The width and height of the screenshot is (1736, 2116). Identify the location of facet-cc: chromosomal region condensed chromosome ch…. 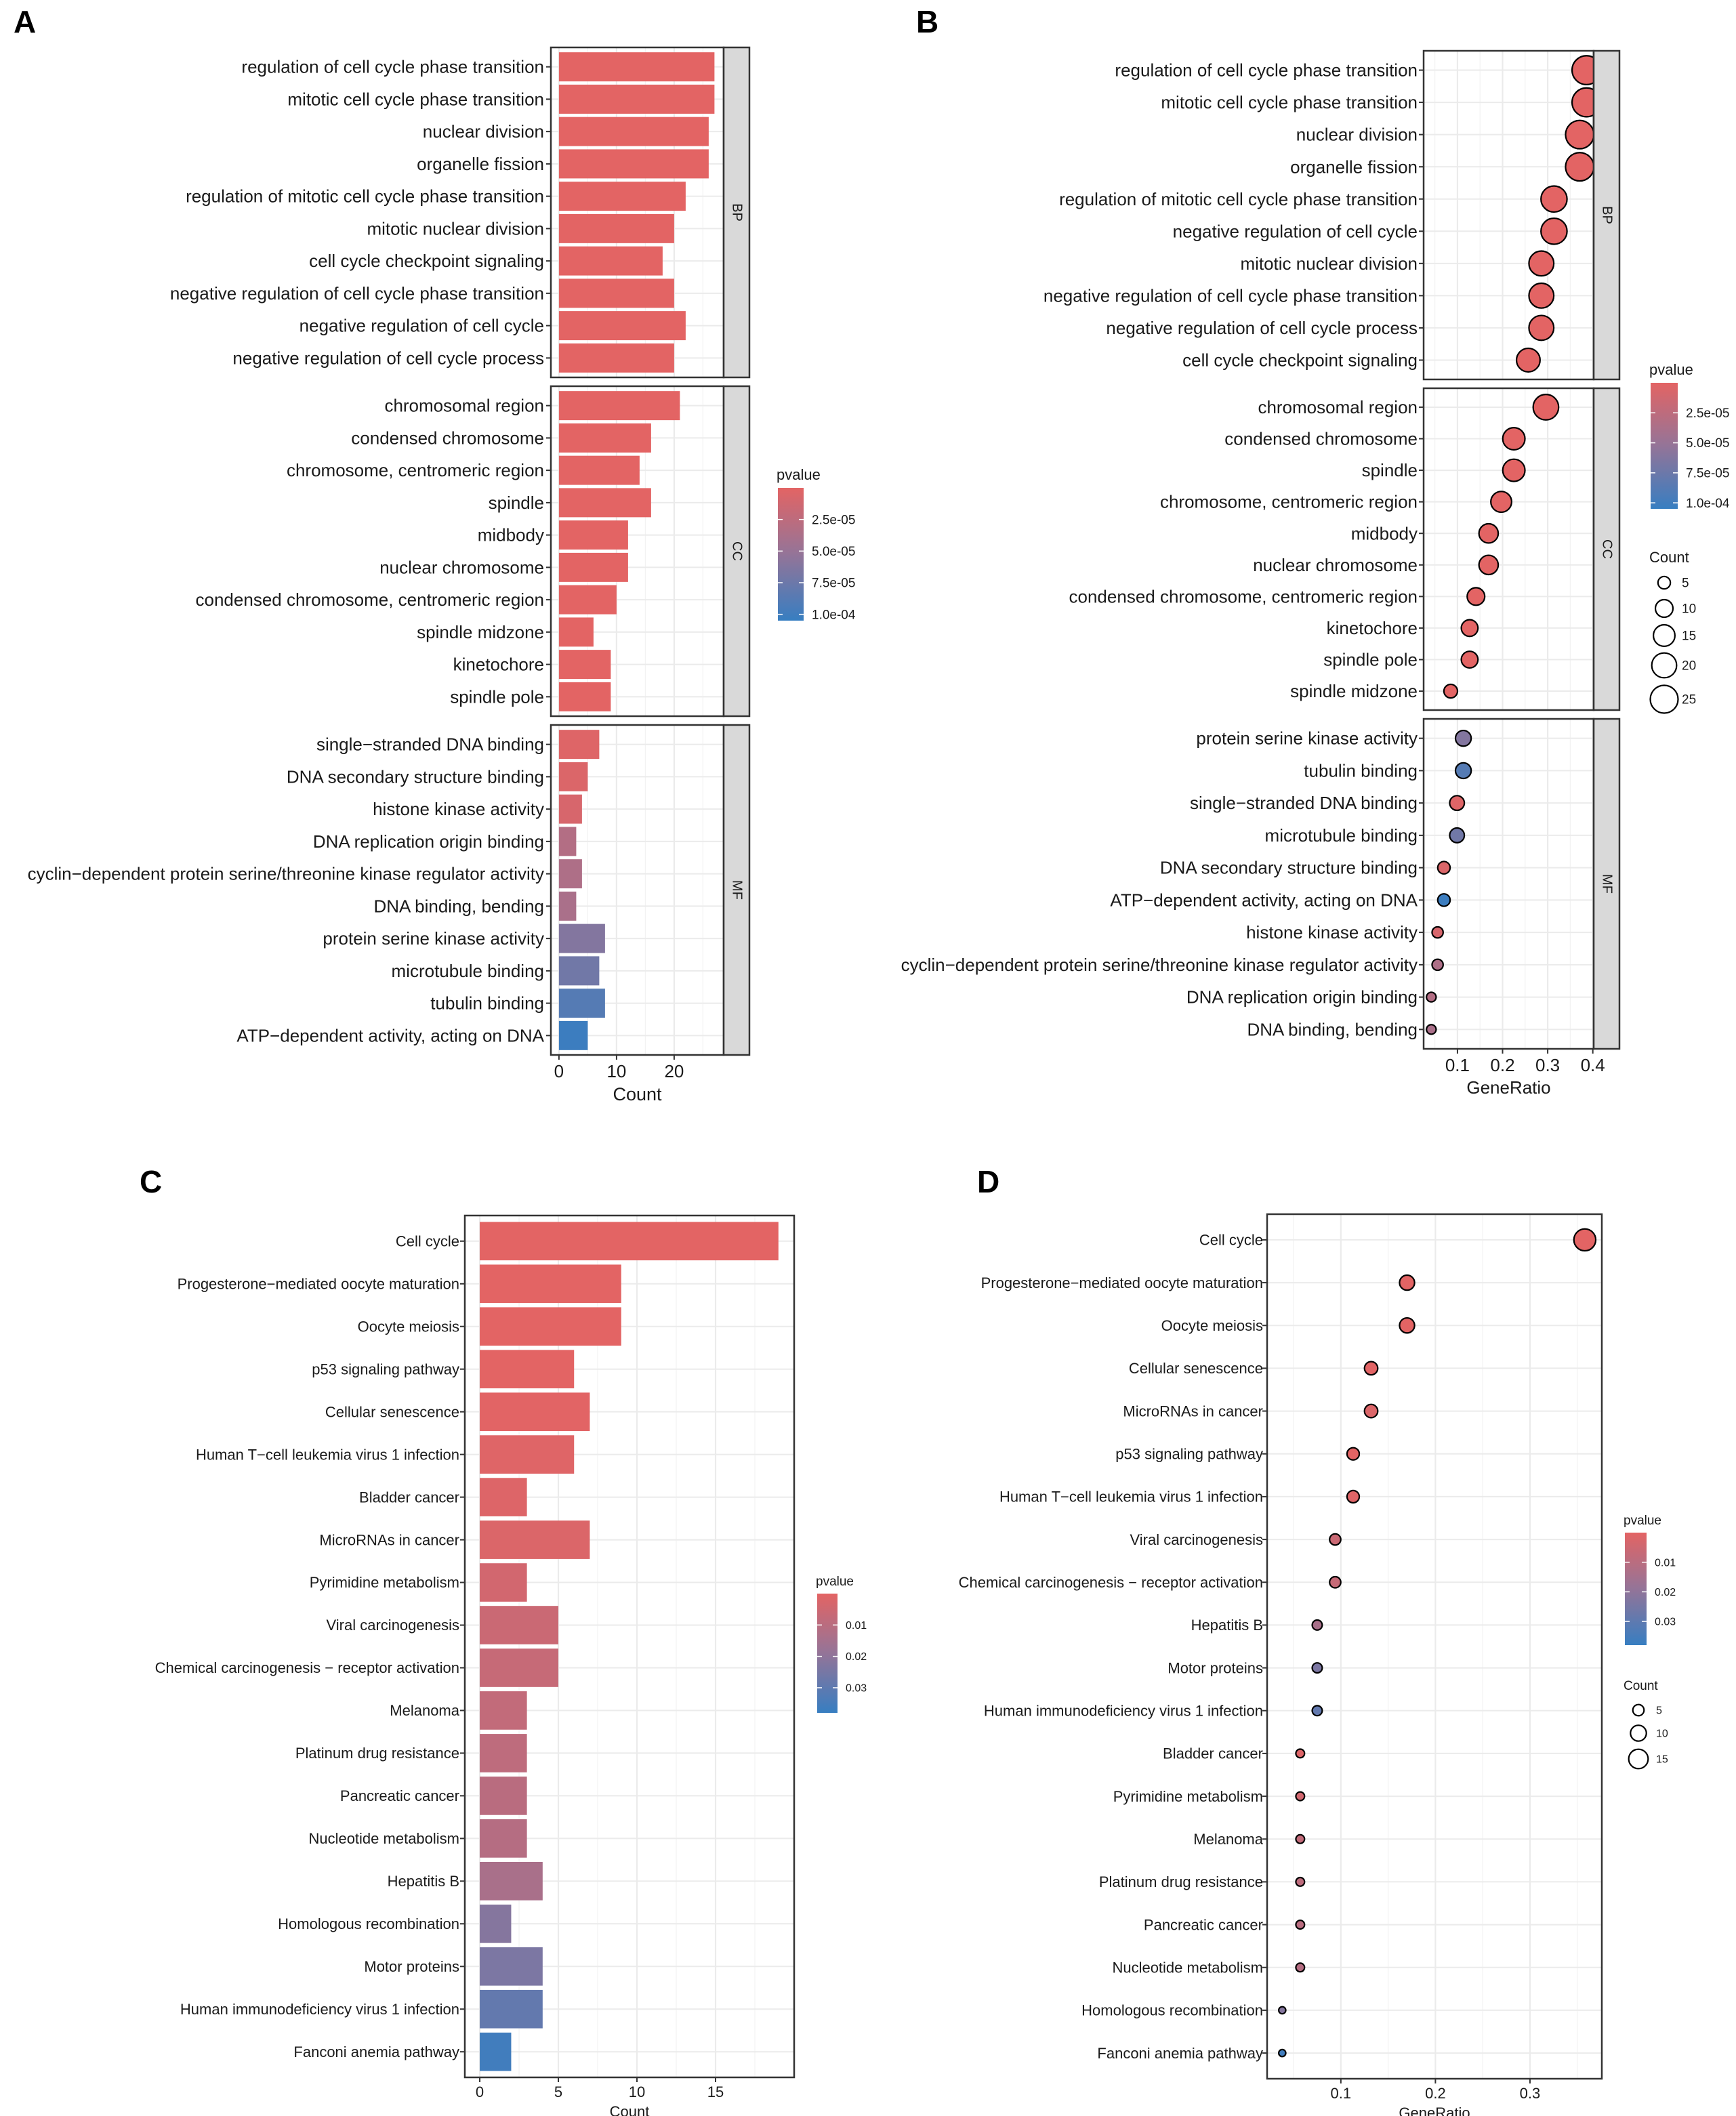
(473, 551).